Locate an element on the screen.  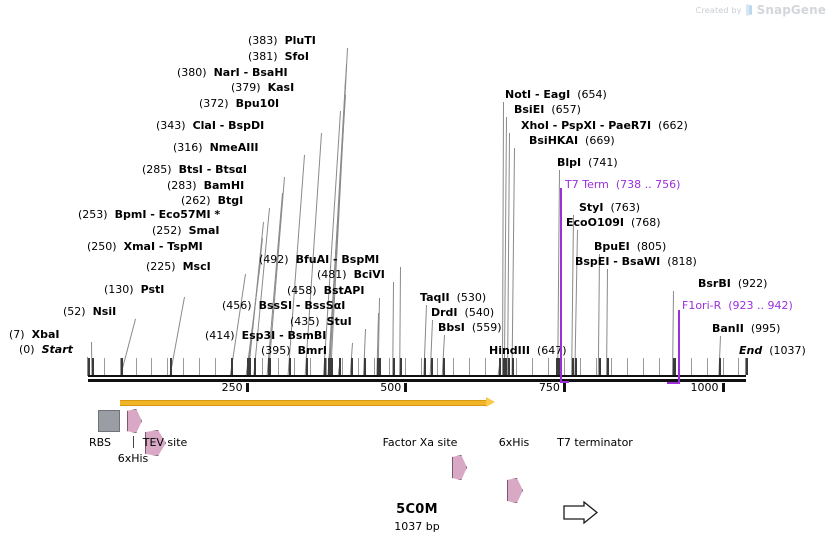
site-position: (995) is located at coordinates (765, 328).